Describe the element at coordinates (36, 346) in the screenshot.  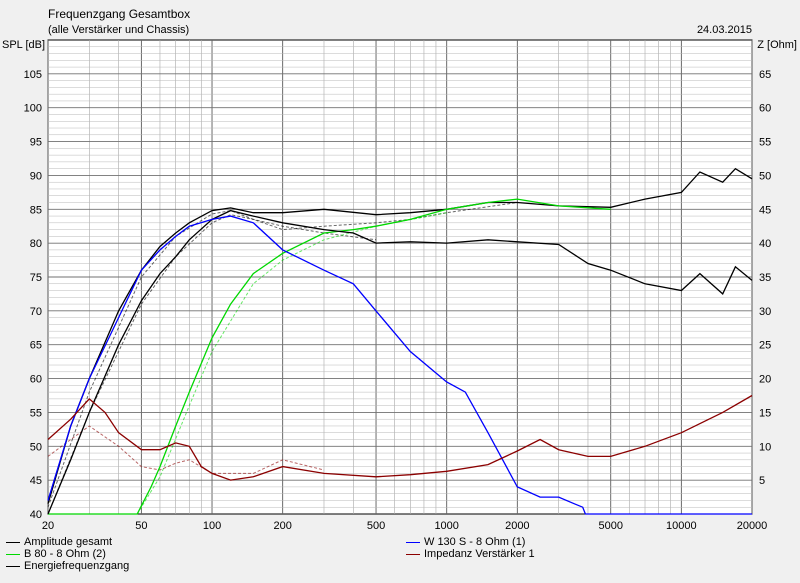
I see `y-left-tick-label: 65` at that location.